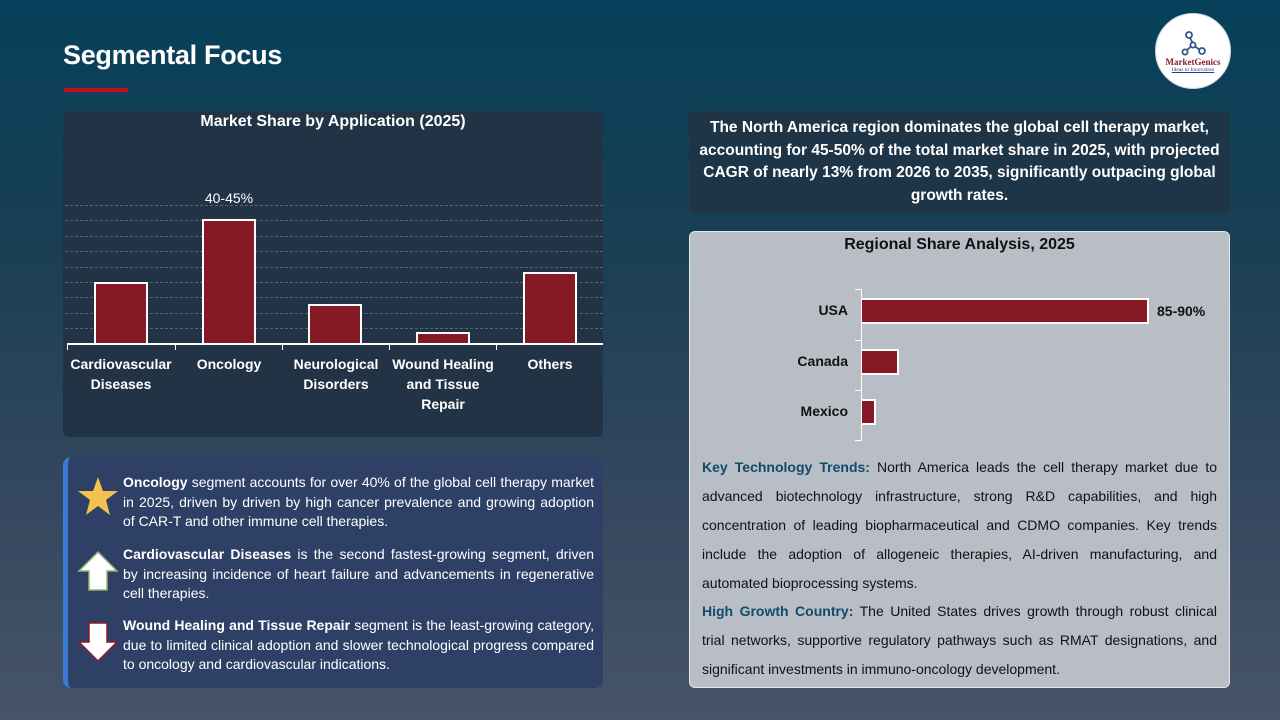  I want to click on bar-wound-healing, so click(443, 337).